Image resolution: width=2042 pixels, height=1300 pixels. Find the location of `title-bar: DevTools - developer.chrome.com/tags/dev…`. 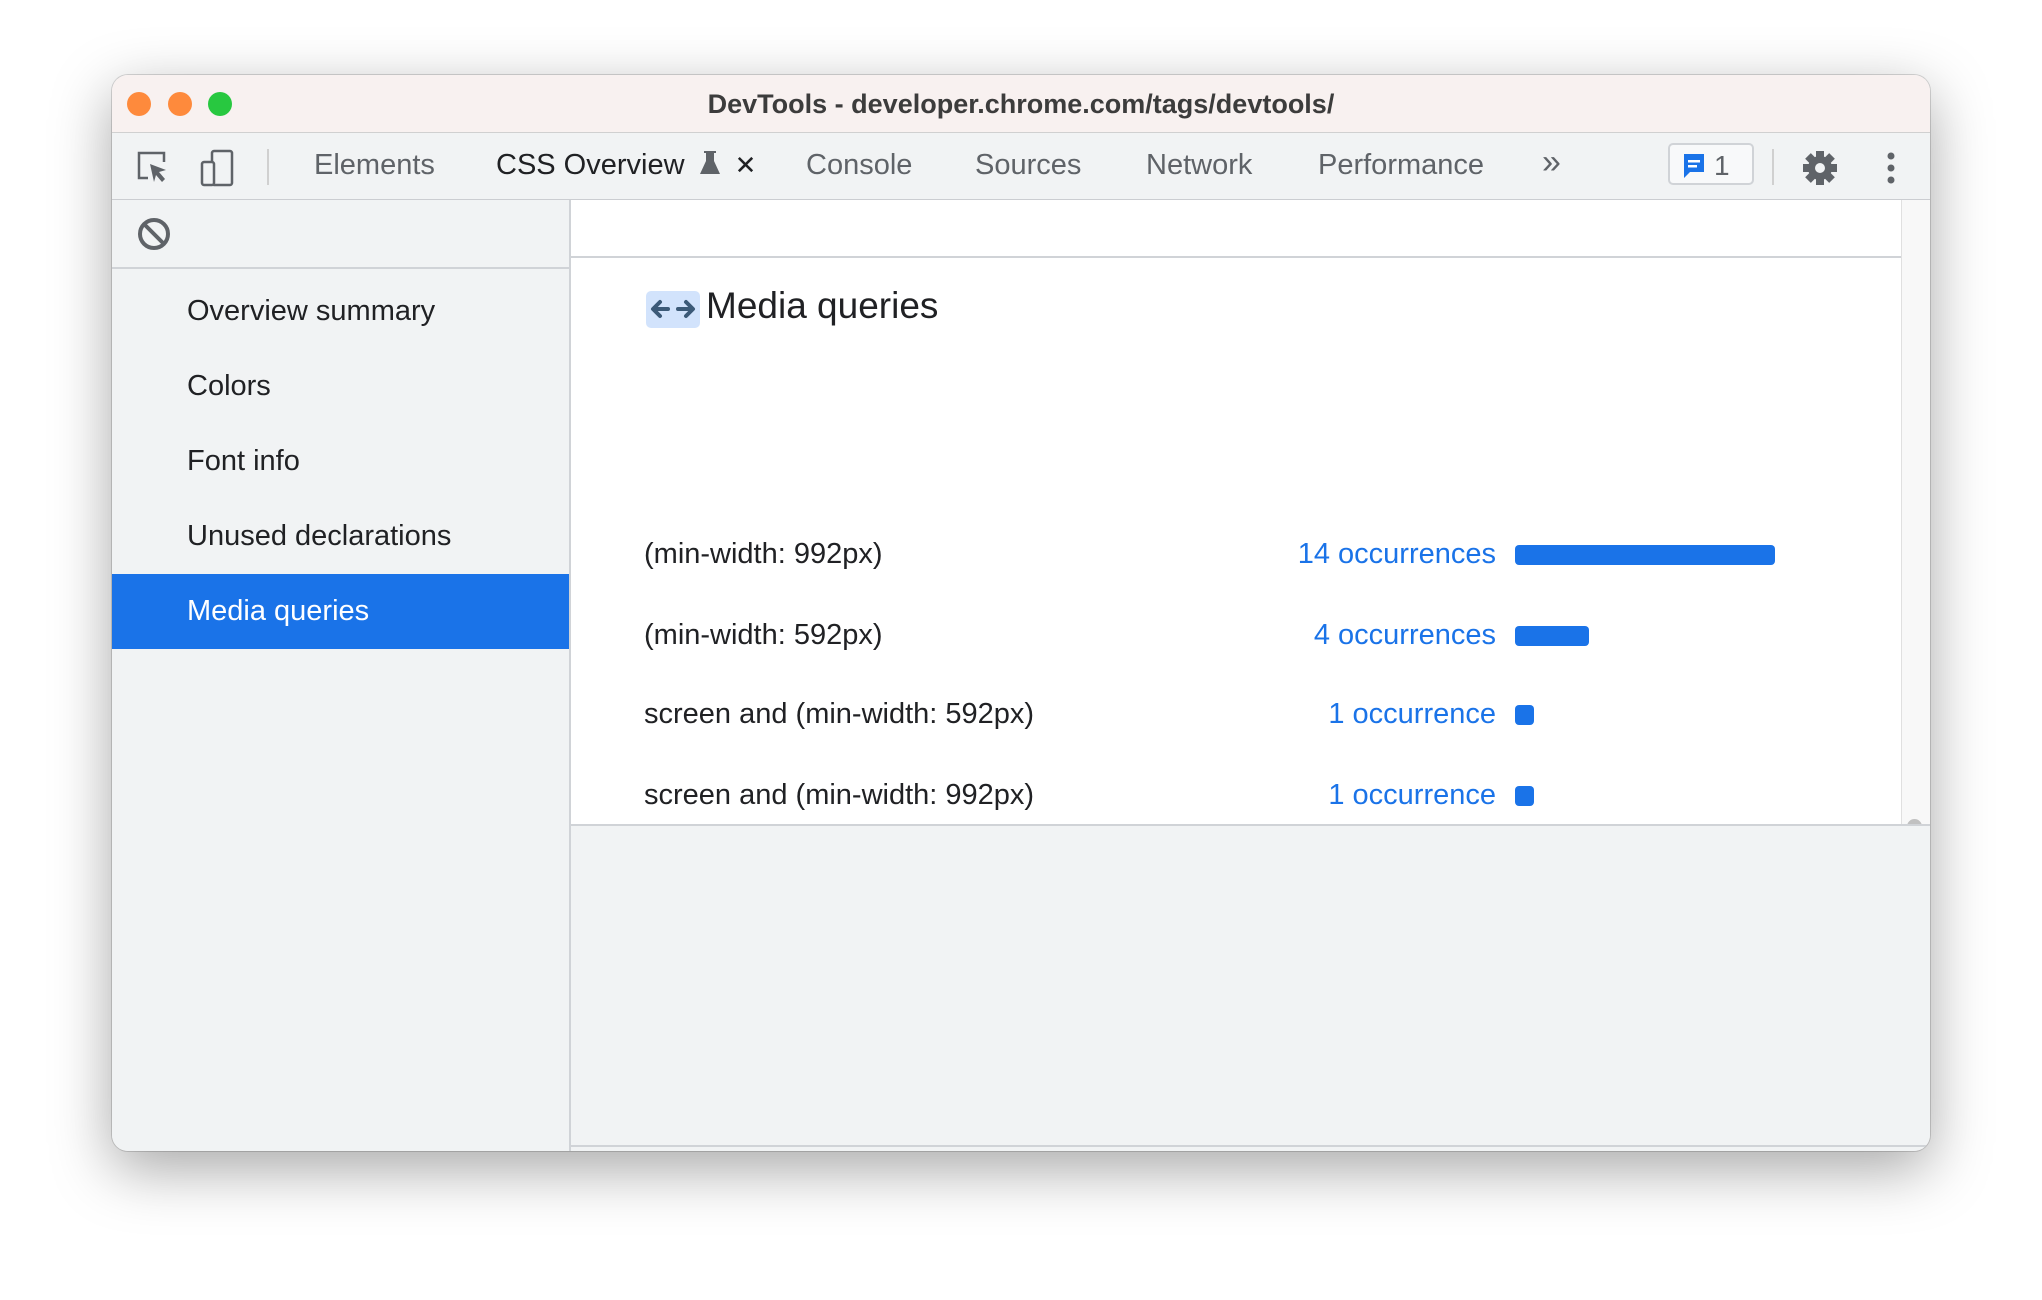

title-bar: DevTools - developer.chrome.com/tags/dev… is located at coordinates (1021, 104).